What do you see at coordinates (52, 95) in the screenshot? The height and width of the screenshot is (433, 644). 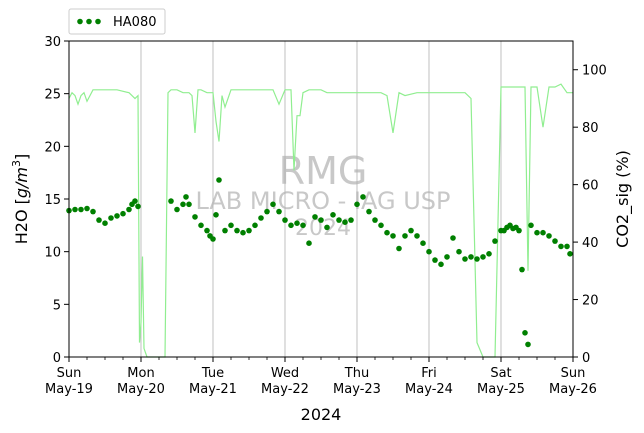 I see `y-tick-label: 25` at bounding box center [52, 95].